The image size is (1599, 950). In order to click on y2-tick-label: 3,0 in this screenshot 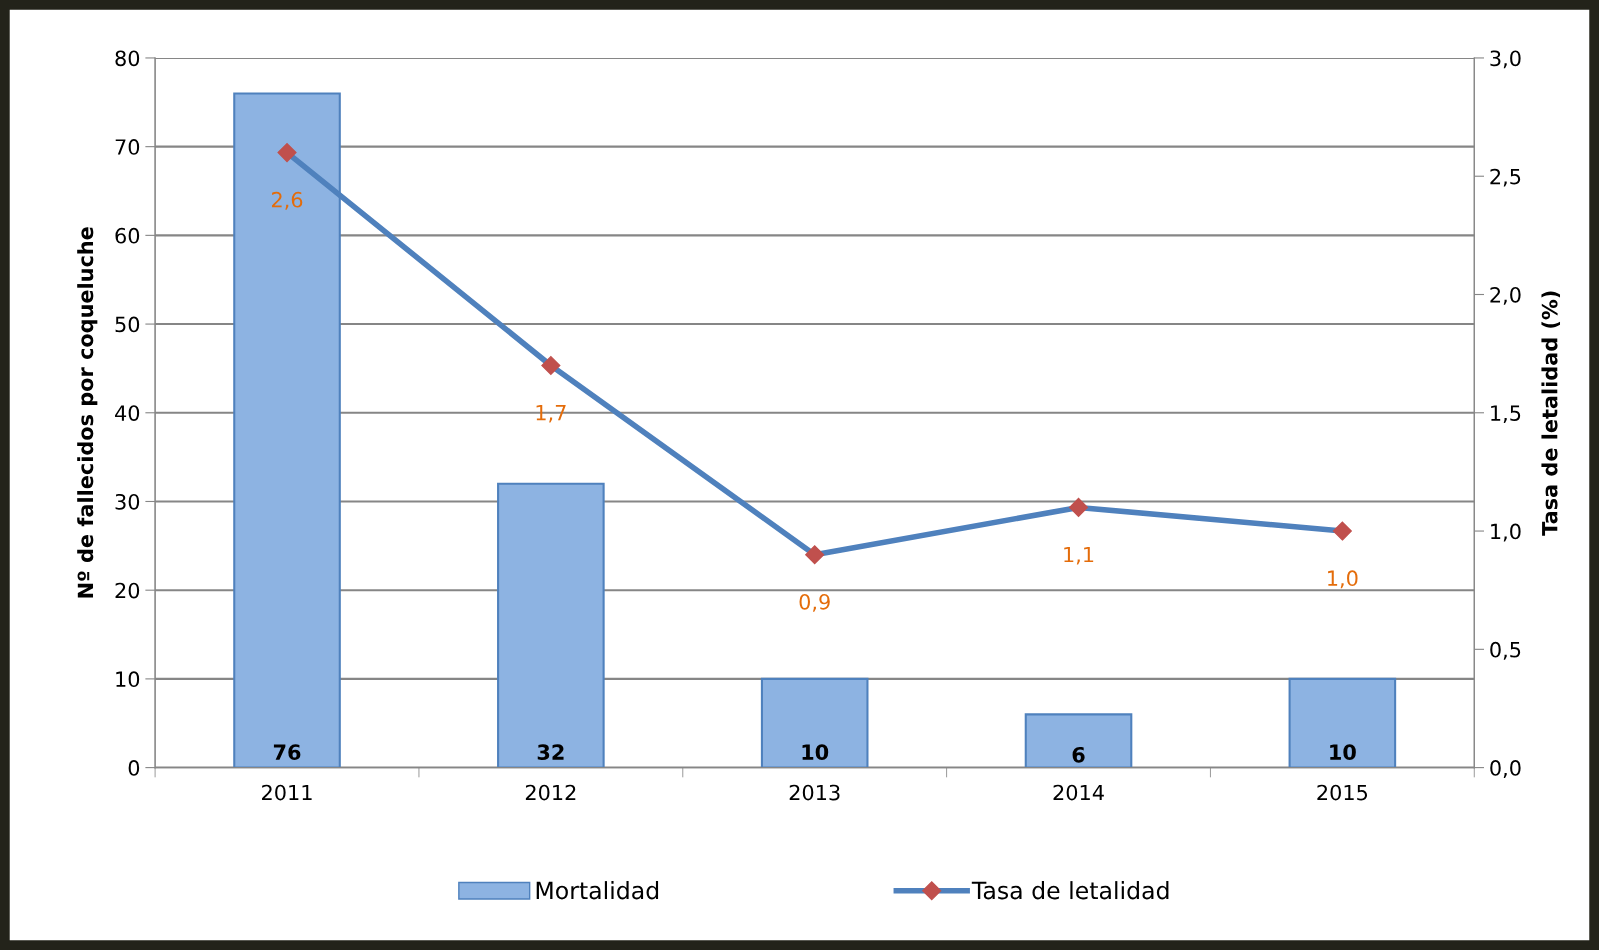, I will do `click(1505, 59)`.